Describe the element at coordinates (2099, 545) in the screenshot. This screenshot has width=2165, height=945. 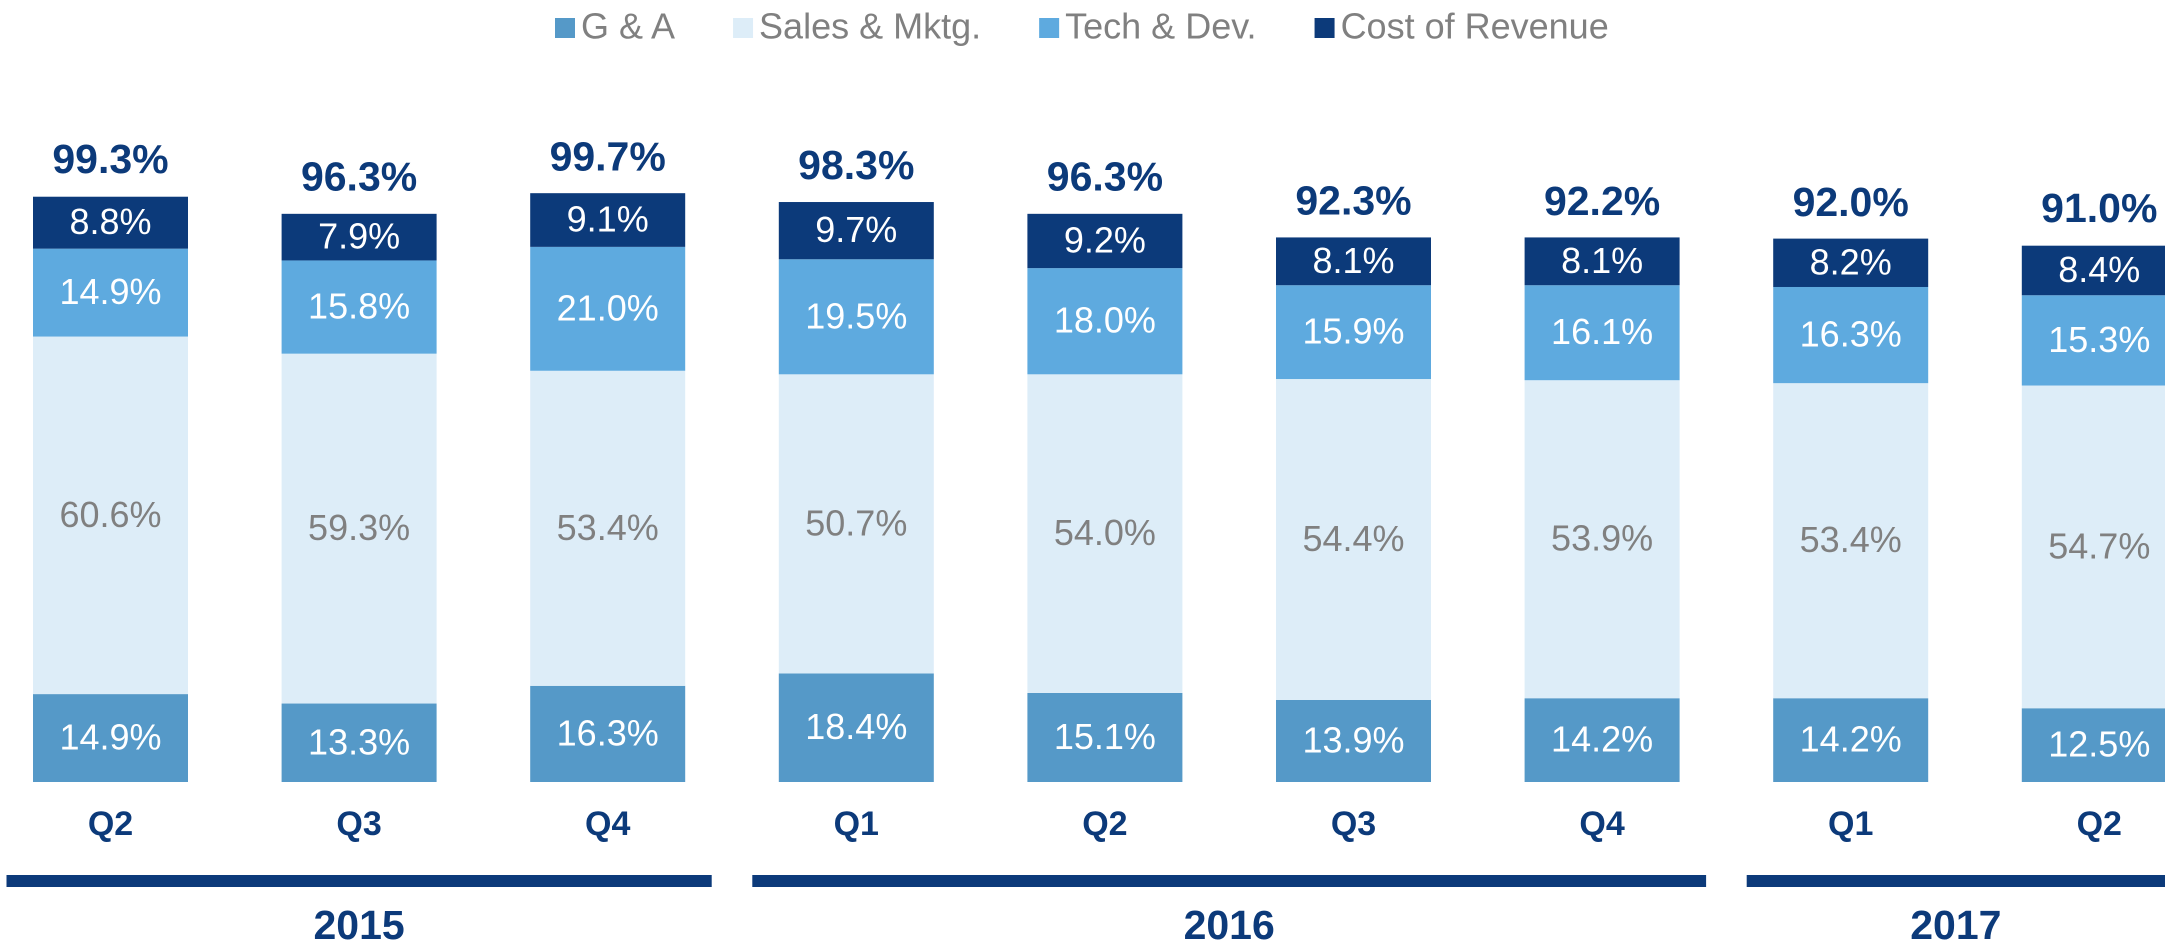
I see `segment-label: 54.7%` at that location.